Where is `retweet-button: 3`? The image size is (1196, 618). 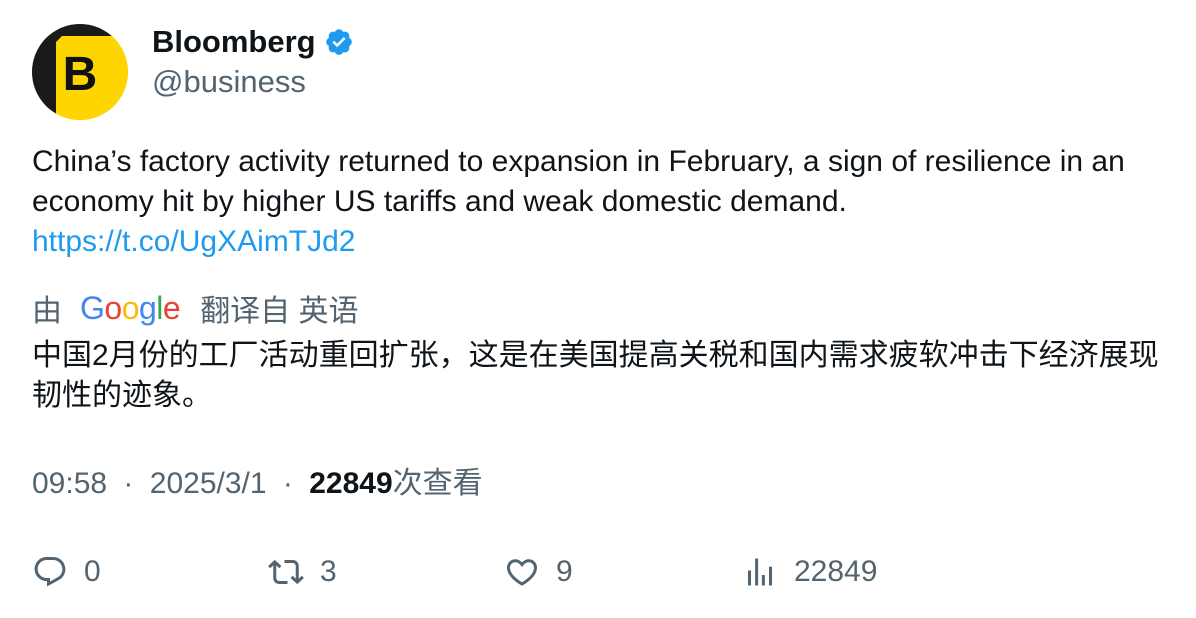 retweet-button: 3 is located at coordinates (302, 572).